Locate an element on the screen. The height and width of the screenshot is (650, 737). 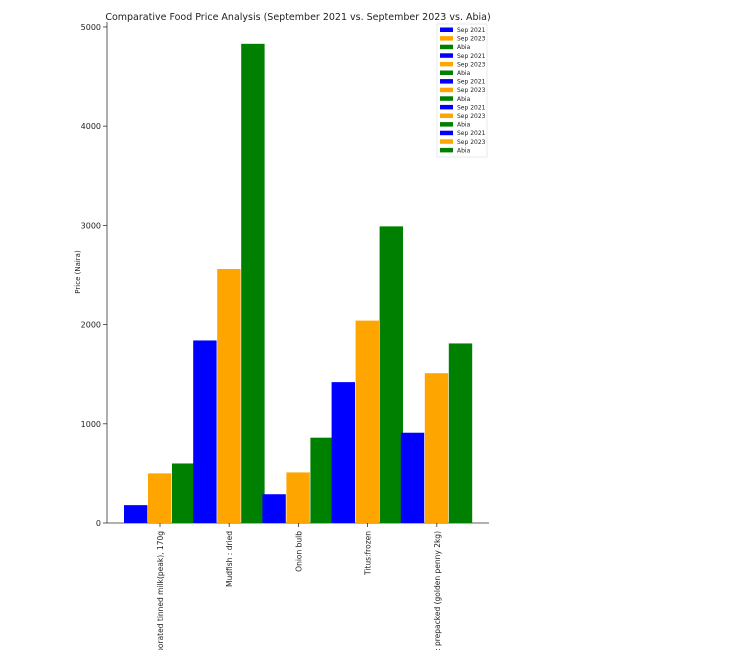
x-tick-label: Evaporated tinned milk(peak), 170g is located at coordinates (160, 590).